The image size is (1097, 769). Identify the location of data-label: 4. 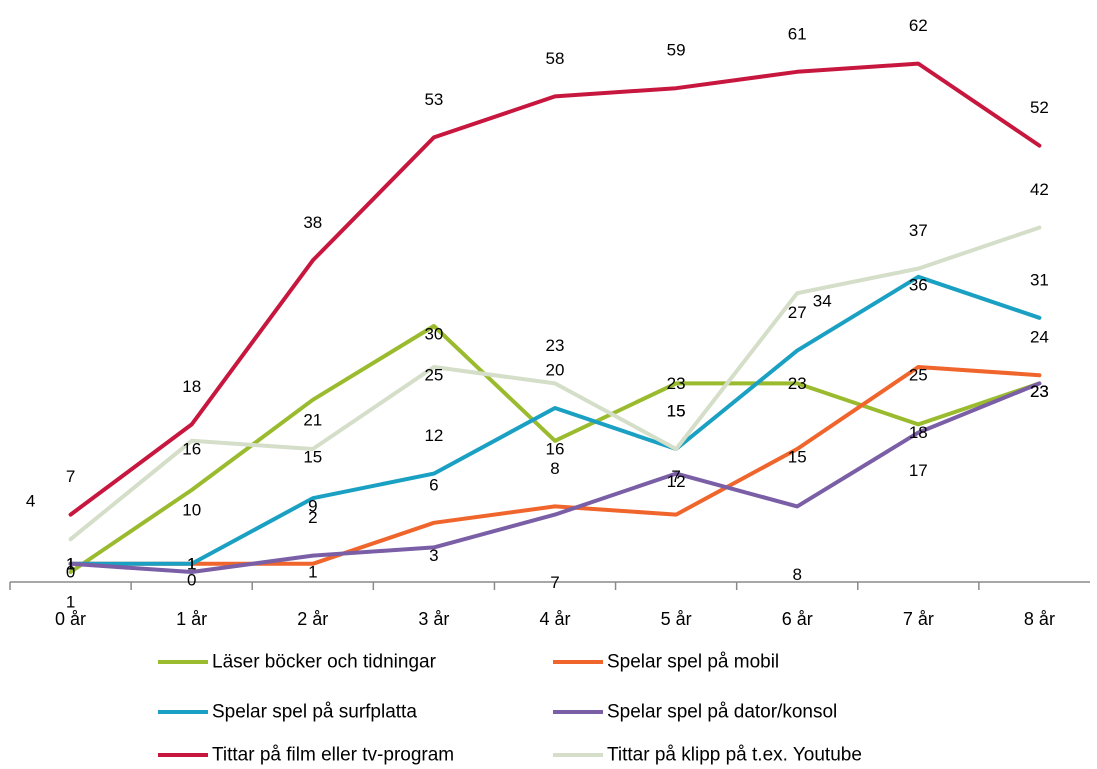
(30, 501).